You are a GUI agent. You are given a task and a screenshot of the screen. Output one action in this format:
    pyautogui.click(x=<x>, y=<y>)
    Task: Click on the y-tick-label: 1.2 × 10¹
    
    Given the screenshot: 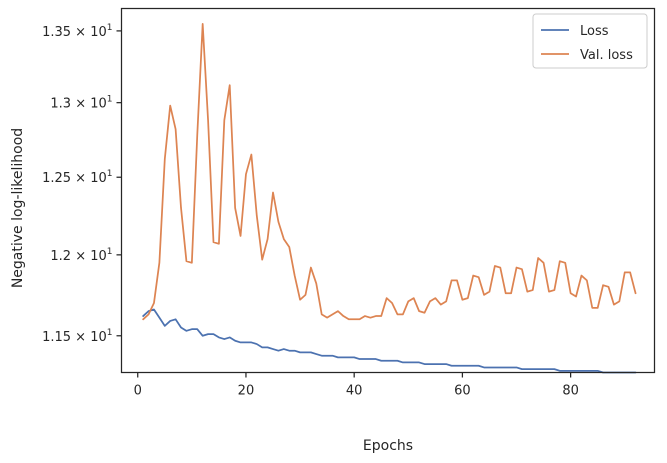 What is the action you would take?
    pyautogui.click(x=81, y=255)
    